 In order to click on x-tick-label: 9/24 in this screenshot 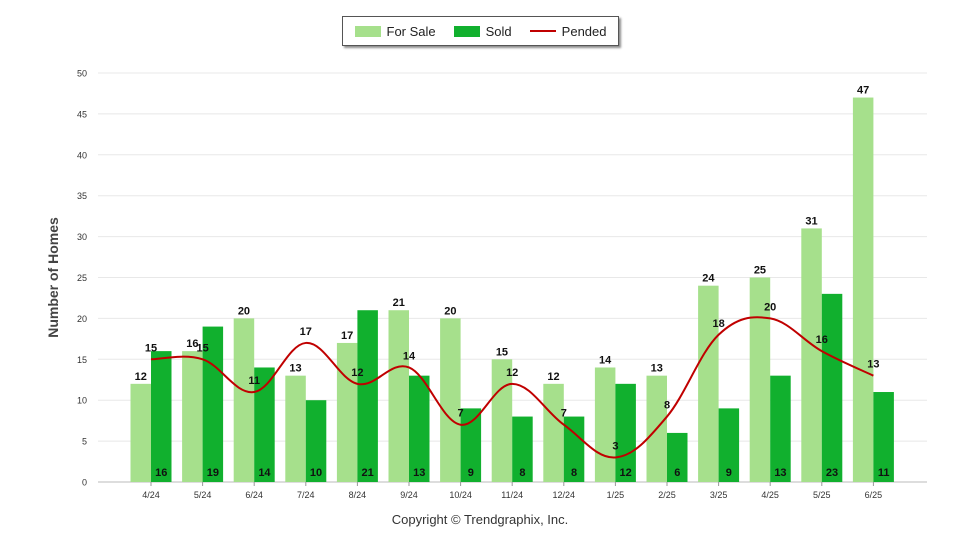, I will do `click(409, 495)`.